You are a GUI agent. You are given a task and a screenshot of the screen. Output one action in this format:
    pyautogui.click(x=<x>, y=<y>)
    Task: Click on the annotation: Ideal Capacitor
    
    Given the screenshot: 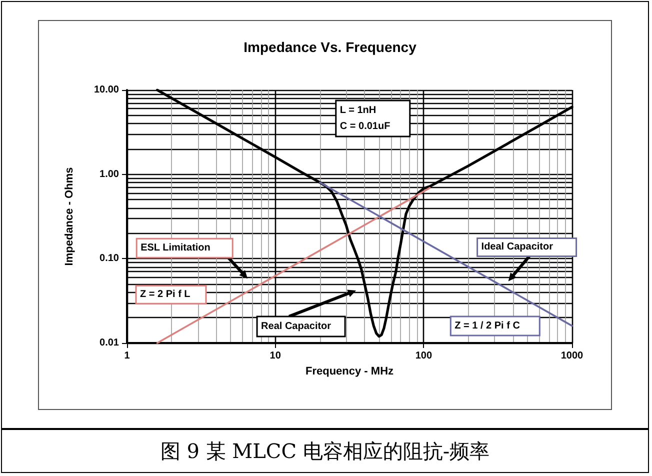 What is the action you would take?
    pyautogui.click(x=517, y=247)
    